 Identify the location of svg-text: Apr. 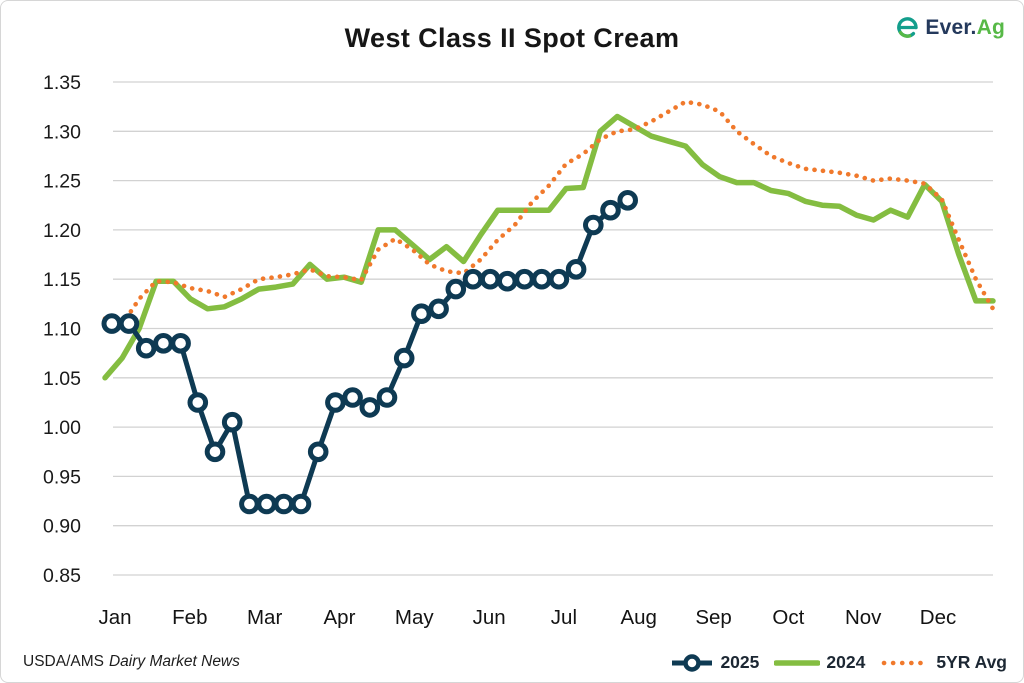
(340, 617).